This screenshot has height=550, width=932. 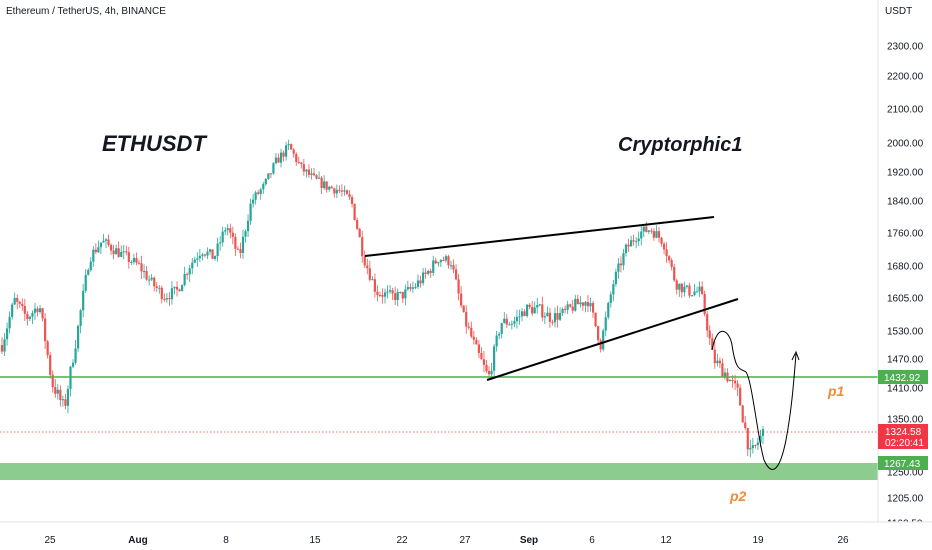 I want to click on price-tick-label: 1410.00, so click(x=905, y=389).